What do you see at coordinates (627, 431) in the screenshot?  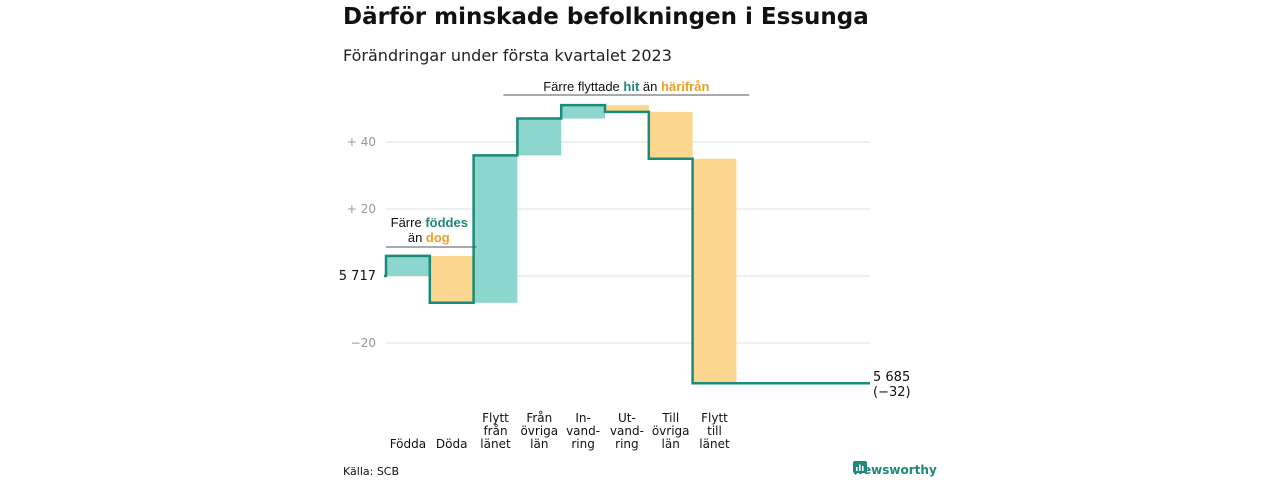 I see `category-label: Ut-vand-ring` at bounding box center [627, 431].